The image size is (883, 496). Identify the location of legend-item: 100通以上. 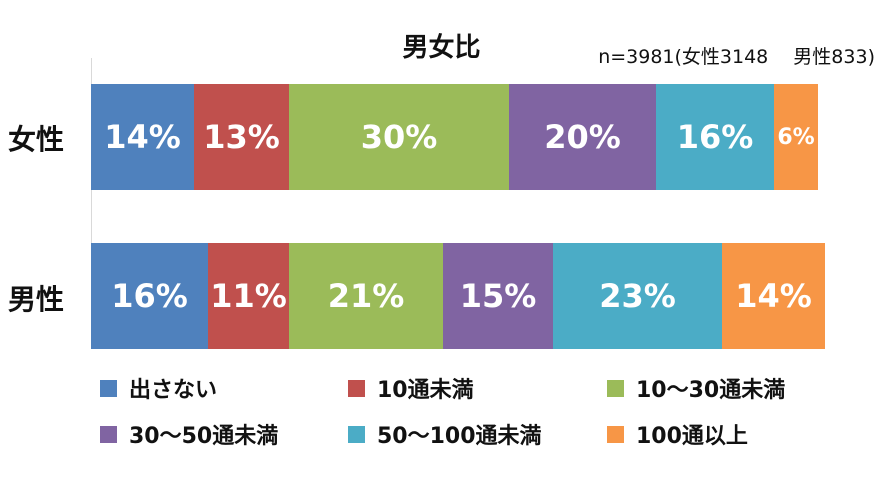
(677, 434).